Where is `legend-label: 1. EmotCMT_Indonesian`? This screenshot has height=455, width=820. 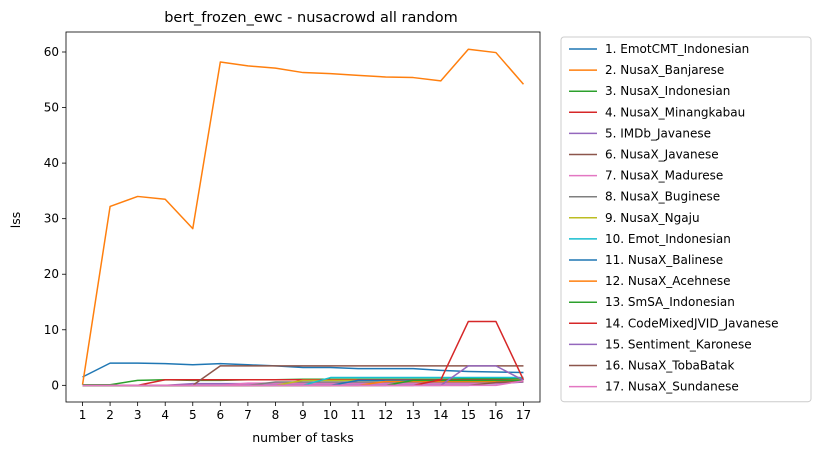 legend-label: 1. EmotCMT_Indonesian is located at coordinates (677, 49).